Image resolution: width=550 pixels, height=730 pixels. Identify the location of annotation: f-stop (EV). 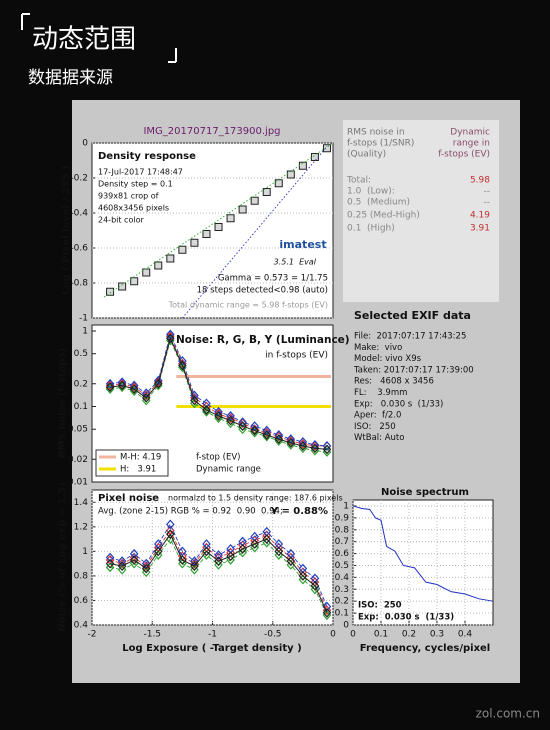
(218, 458).